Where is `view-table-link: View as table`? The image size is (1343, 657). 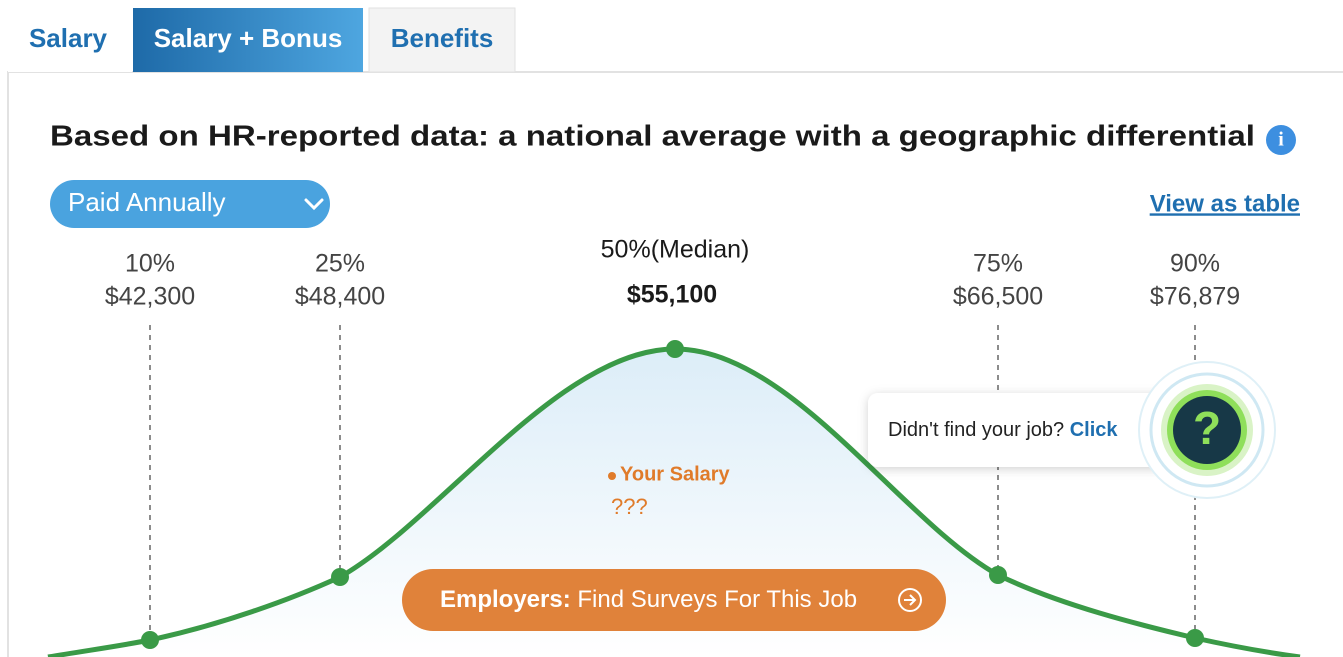 view-table-link: View as table is located at coordinates (1225, 203).